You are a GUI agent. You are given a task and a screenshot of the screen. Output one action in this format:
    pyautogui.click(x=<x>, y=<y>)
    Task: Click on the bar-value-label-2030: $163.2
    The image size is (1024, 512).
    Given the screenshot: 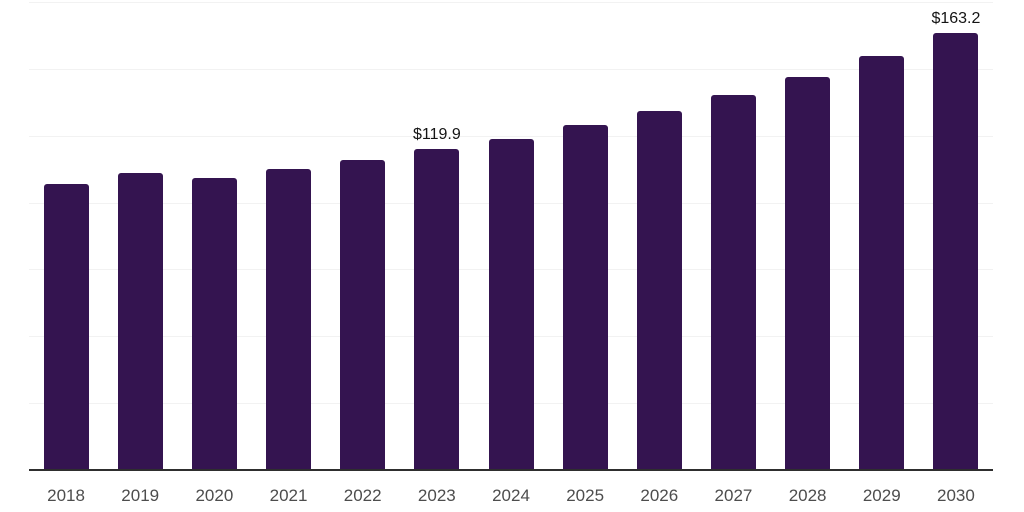 What is the action you would take?
    pyautogui.click(x=956, y=19)
    